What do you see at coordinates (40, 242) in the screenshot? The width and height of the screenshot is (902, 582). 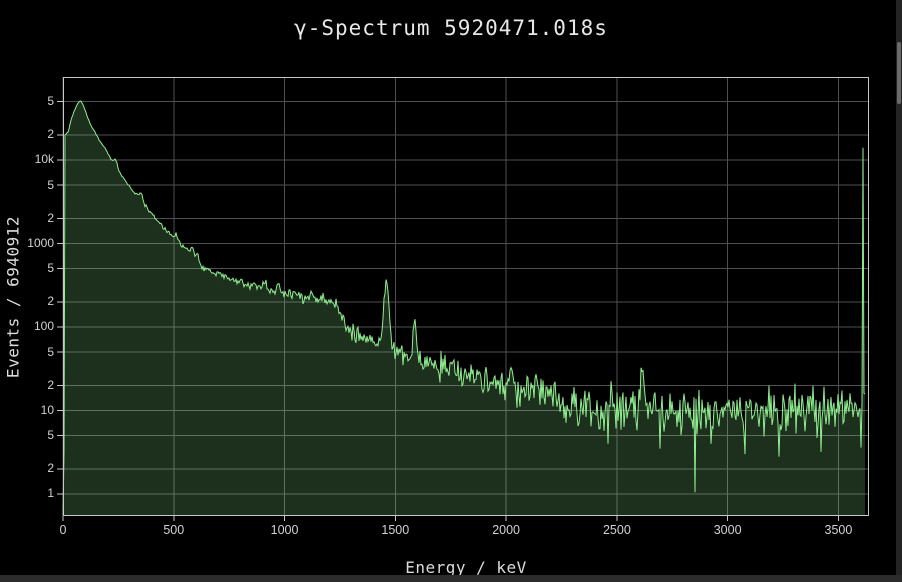 I see `y-tick-label: 1000` at bounding box center [40, 242].